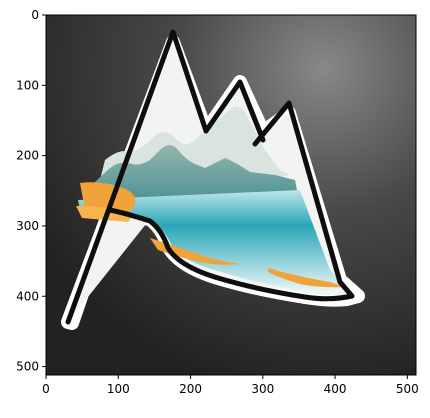 Image resolution: width=430 pixels, height=418 pixels. Describe the element at coordinates (335, 389) in the screenshot. I see `x-tick-label: 400` at that location.